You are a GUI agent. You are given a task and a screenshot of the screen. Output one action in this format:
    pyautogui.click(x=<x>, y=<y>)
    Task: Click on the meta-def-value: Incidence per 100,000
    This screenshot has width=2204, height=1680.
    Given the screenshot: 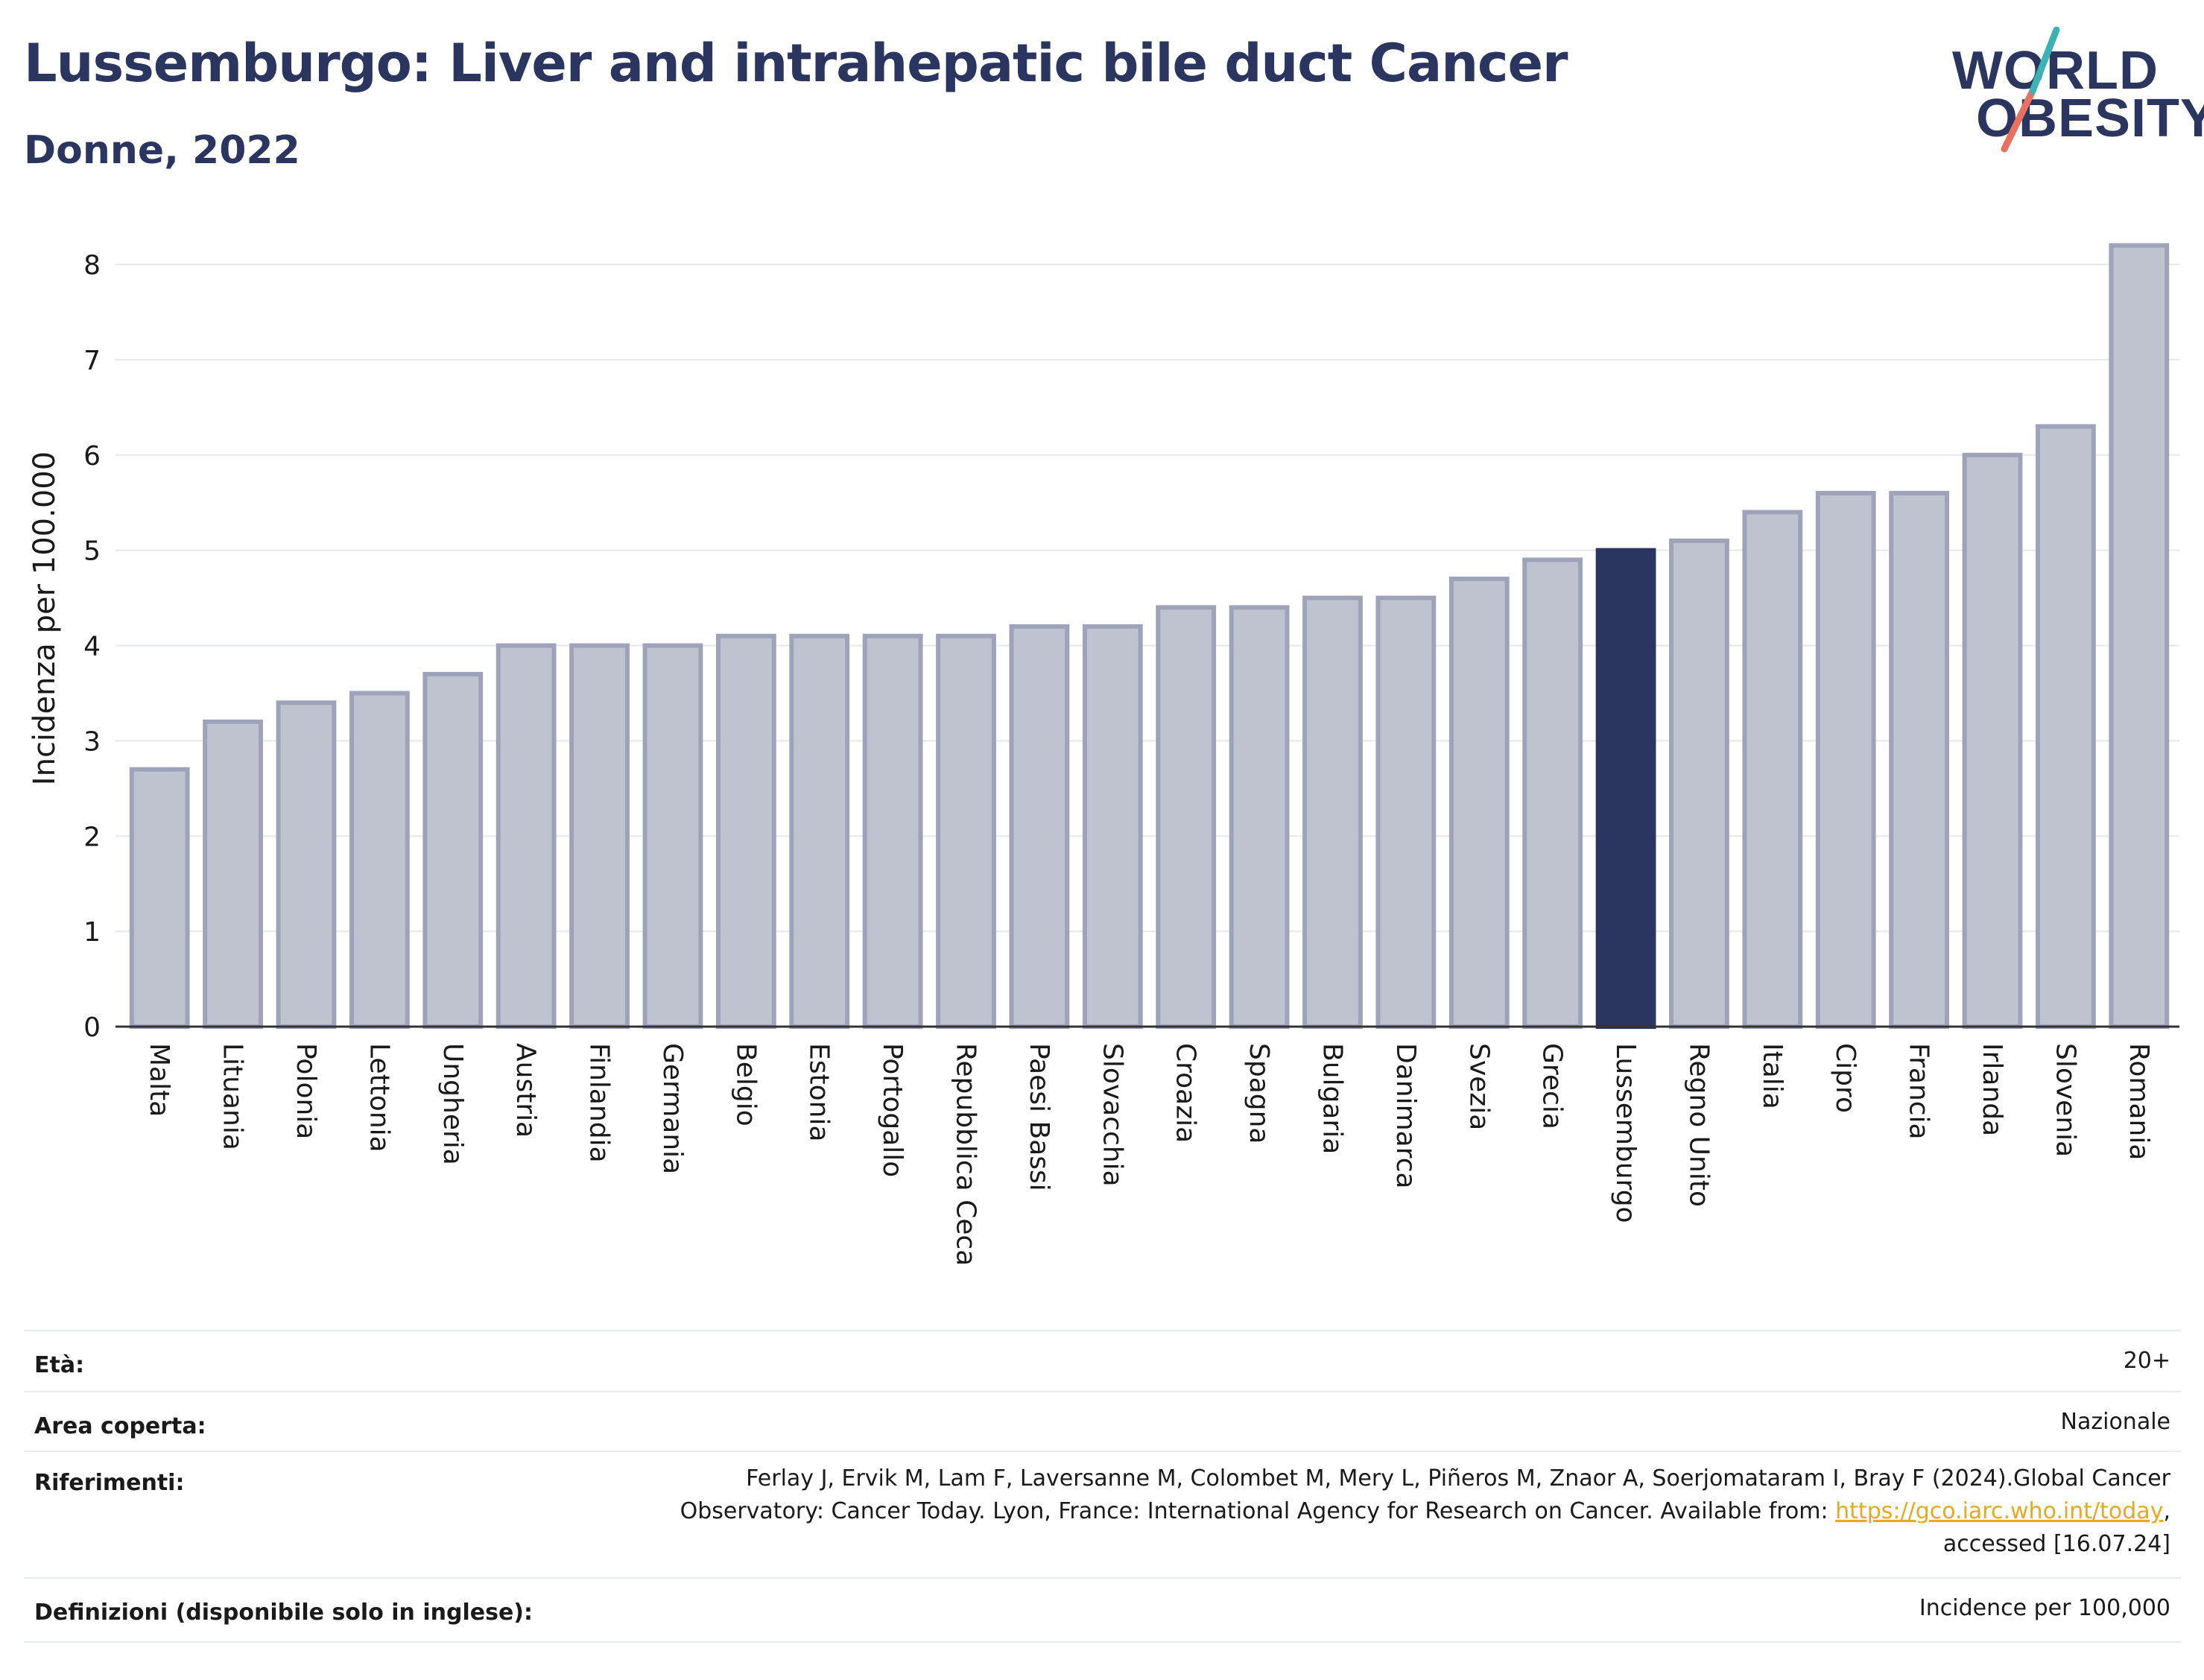 What is the action you would take?
    pyautogui.click(x=2044, y=1608)
    